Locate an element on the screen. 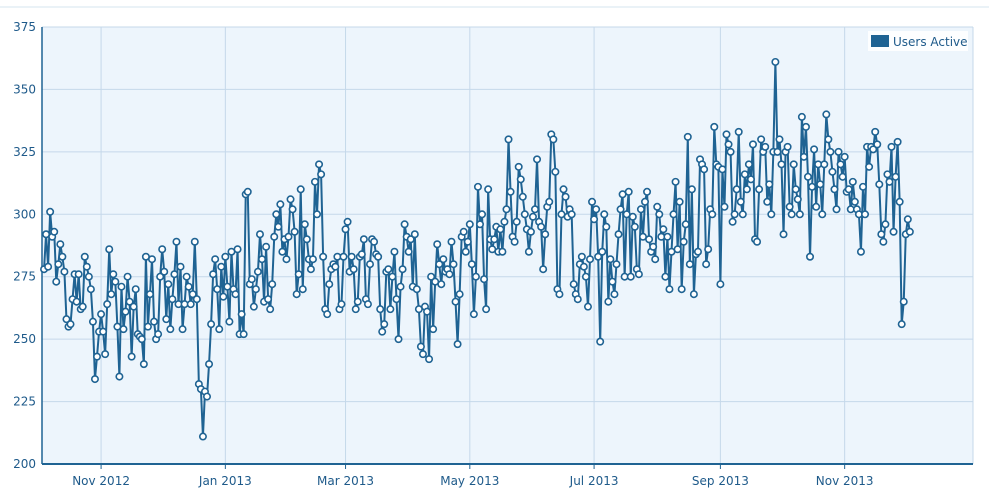 Image resolution: width=989 pixels, height=501 pixels. x-tick-label: Nov 2012 is located at coordinates (101, 481).